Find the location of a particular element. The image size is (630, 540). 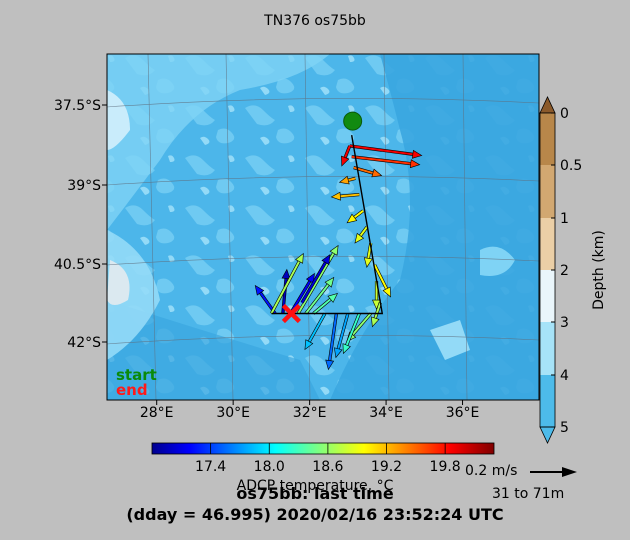

temp-tick-label: 19.8 is located at coordinates (445, 467).